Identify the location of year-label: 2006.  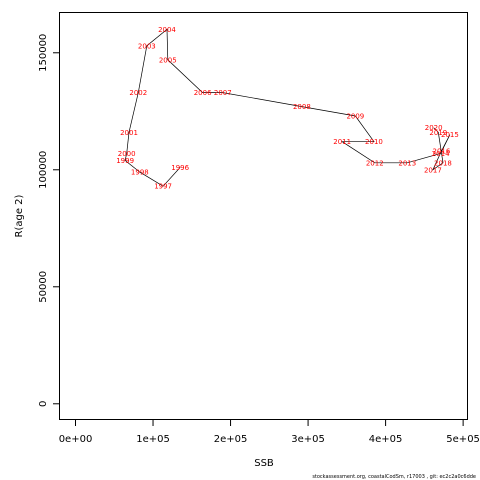
(203, 93).